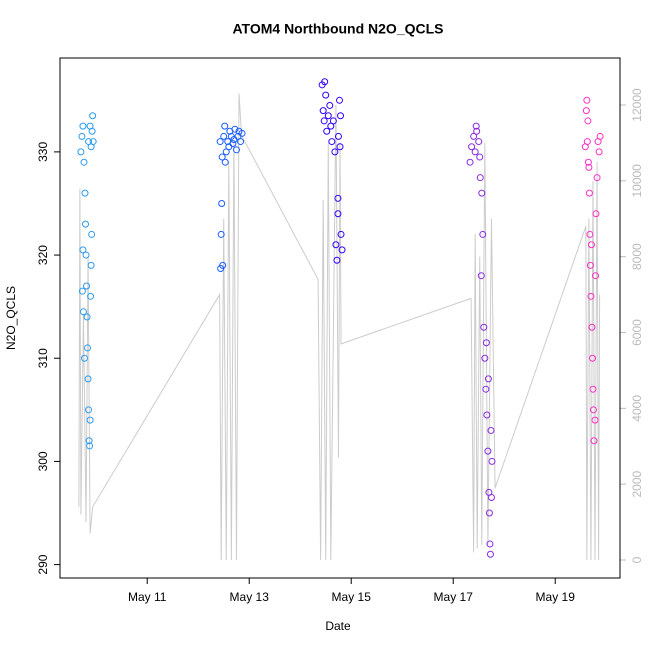 This screenshot has height=655, width=650. Describe the element at coordinates (637, 559) in the screenshot. I see `y2-tick-label: 0` at that location.